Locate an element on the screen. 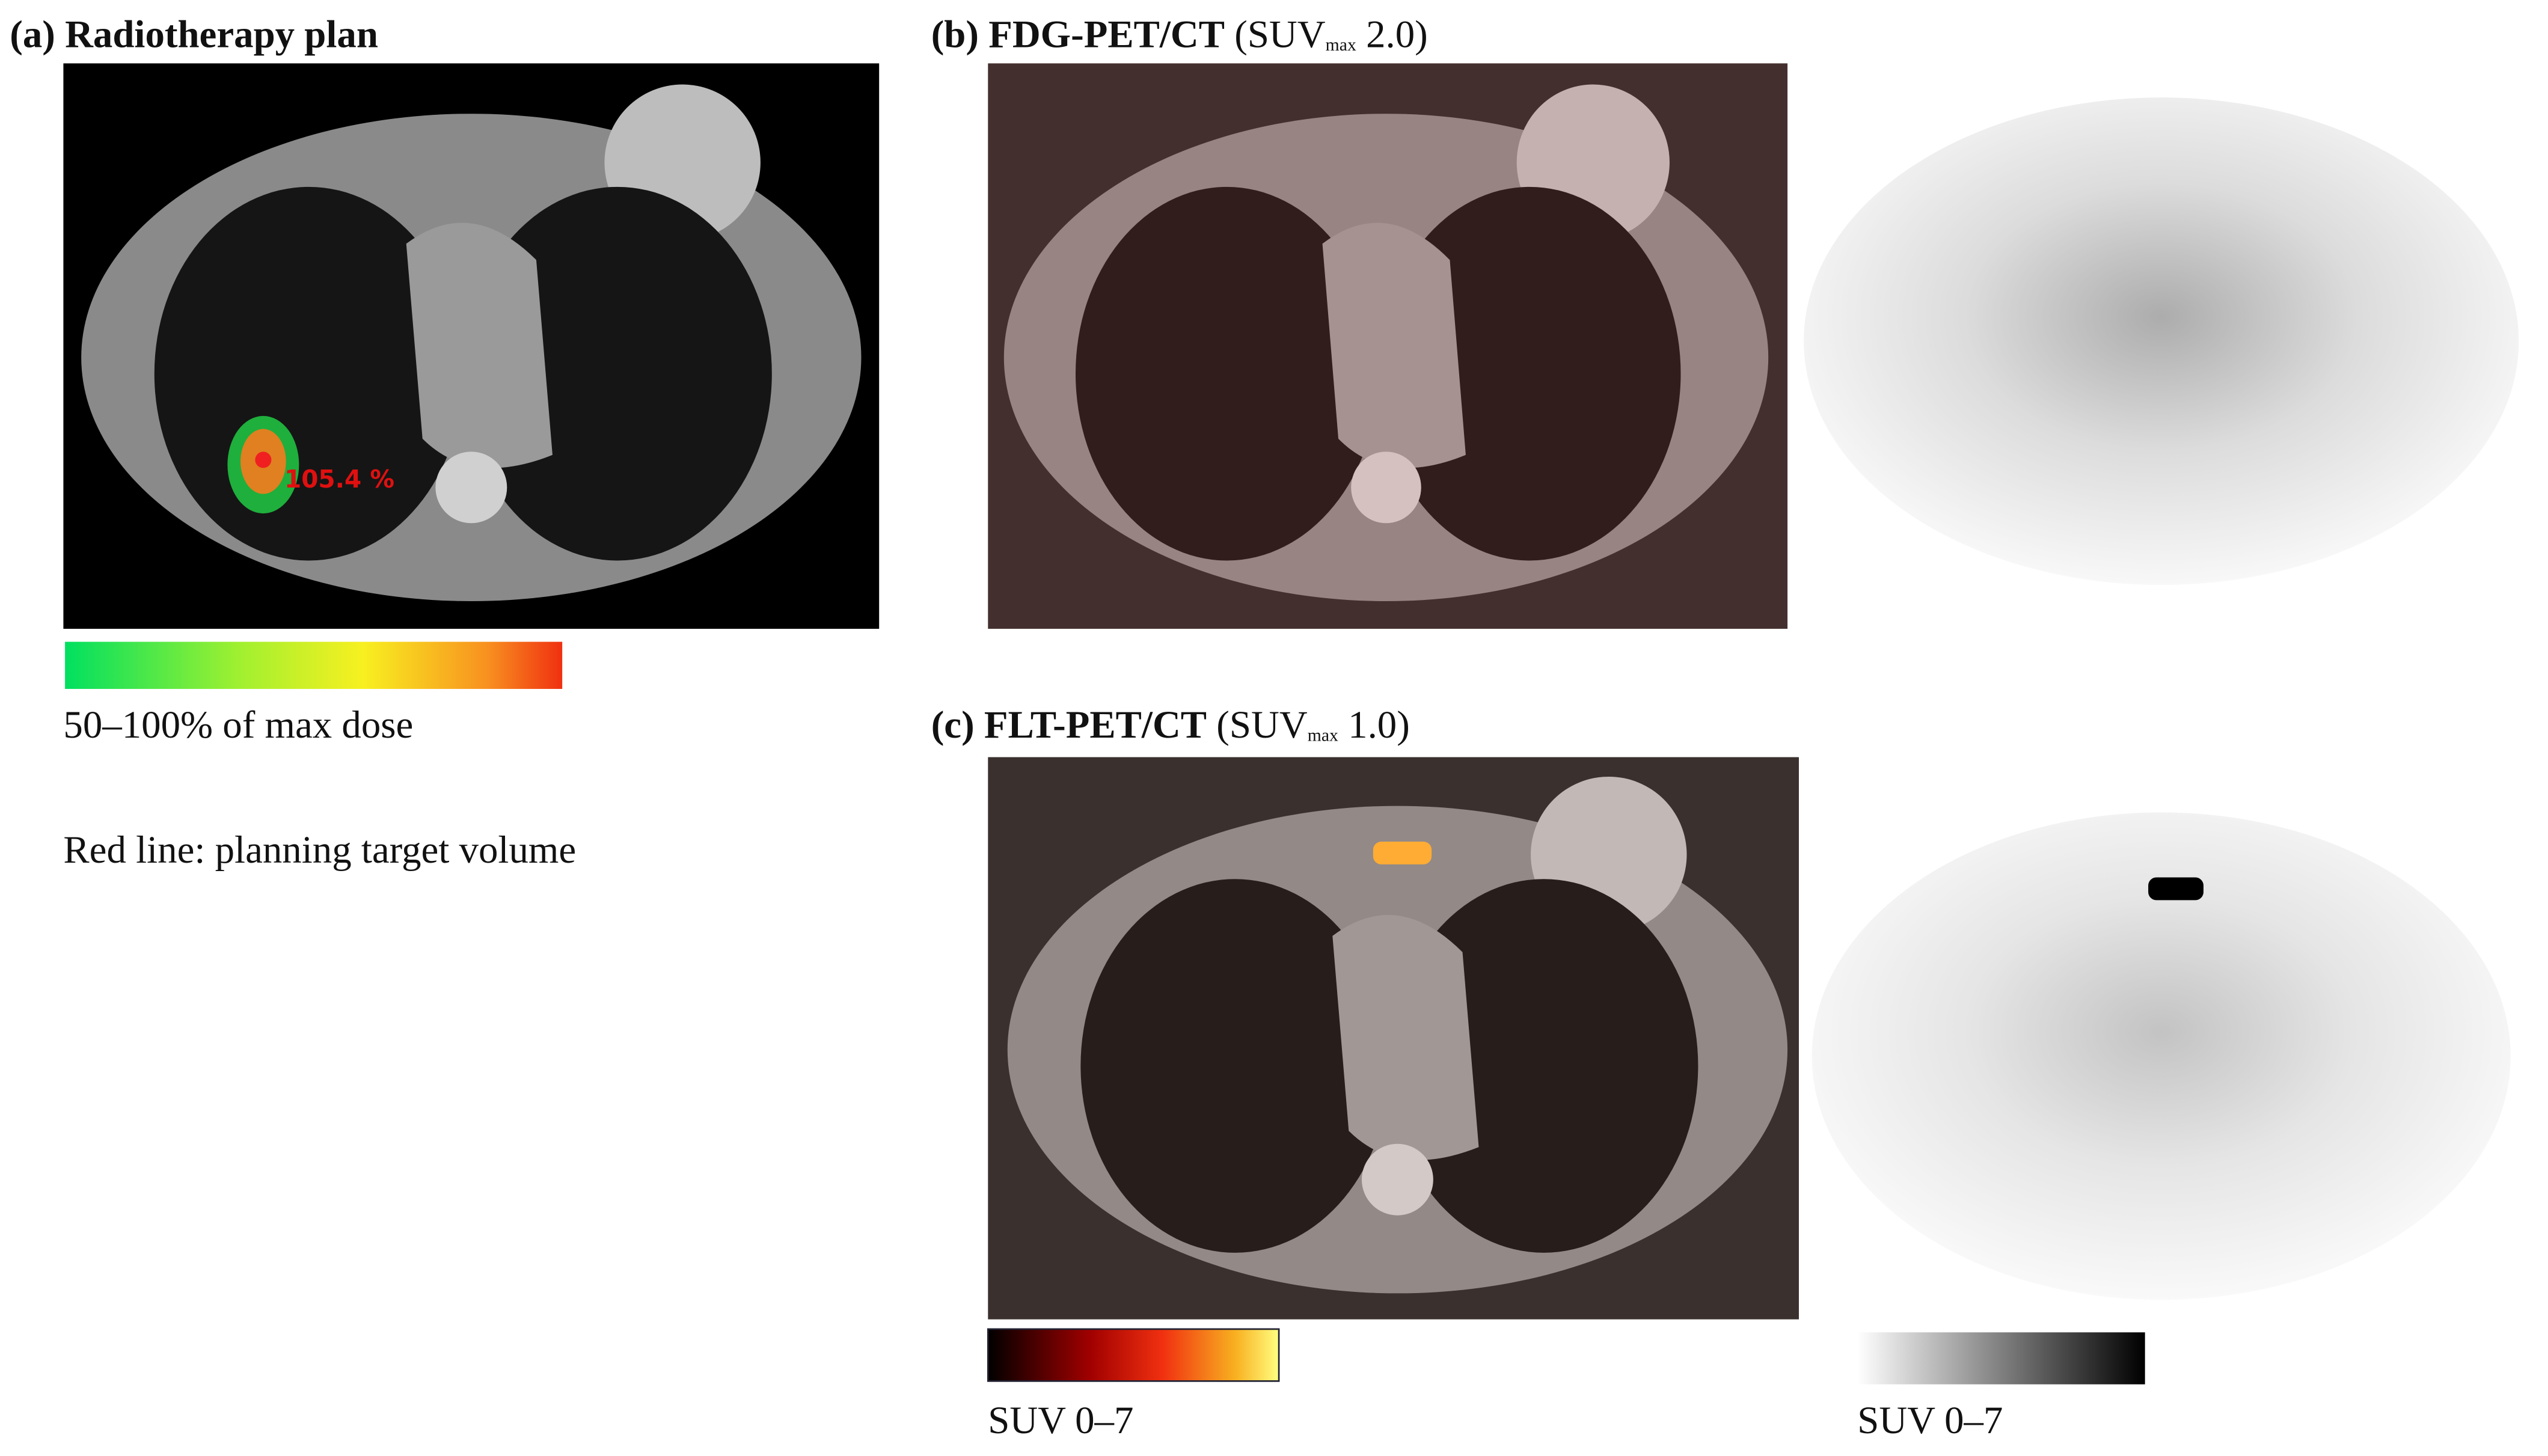 The image size is (2548, 1456). title-text: (c) FLT-PET/CT is located at coordinates (1069, 727).